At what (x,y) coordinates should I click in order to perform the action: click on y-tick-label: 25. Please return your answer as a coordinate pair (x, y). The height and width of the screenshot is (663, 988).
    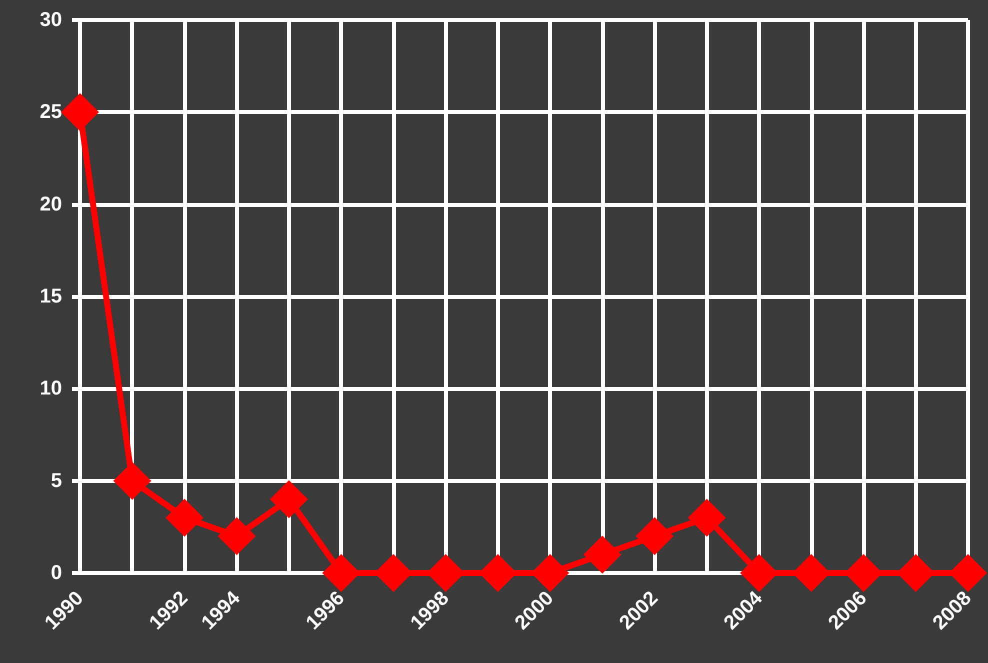
    Looking at the image, I should click on (51, 112).